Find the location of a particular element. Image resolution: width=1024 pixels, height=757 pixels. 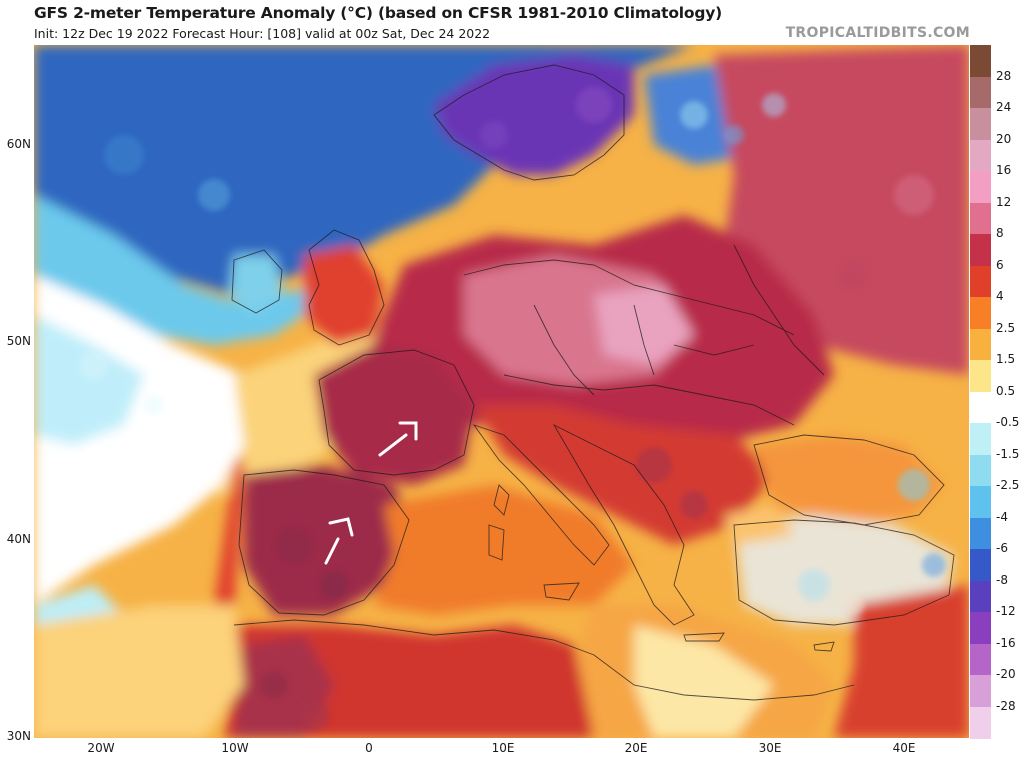

cyprus is located at coordinates (824, 646).